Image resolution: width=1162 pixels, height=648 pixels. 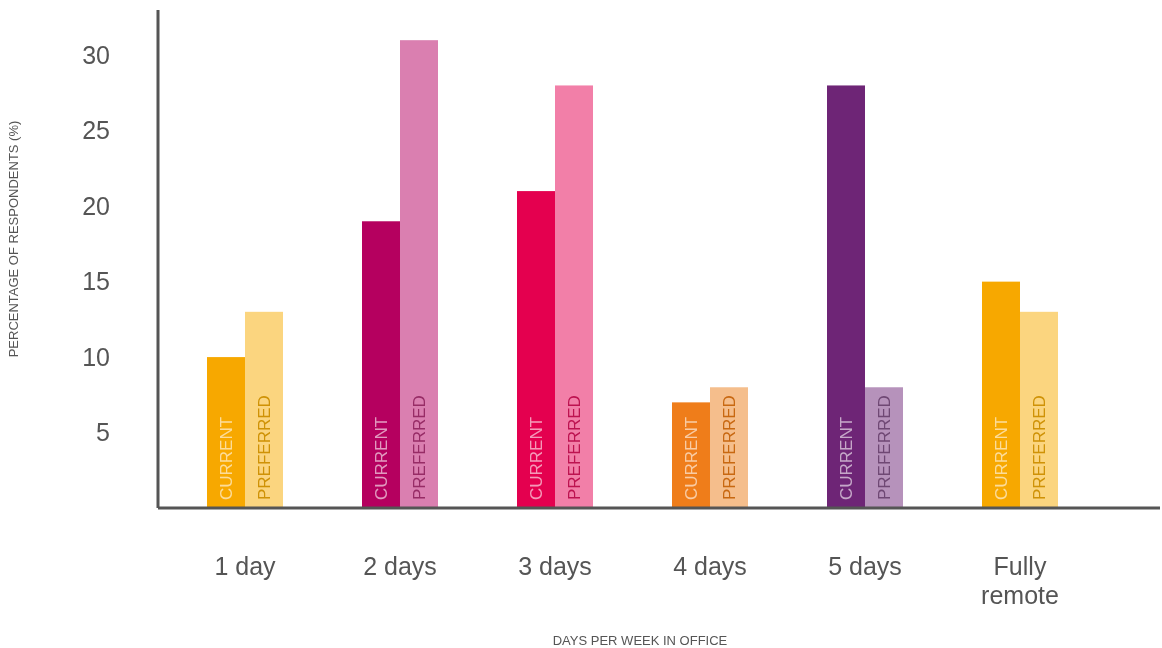 I want to click on y-axis-title: PERCENTAGE OF RESPONDENTS (%), so click(x=13, y=239).